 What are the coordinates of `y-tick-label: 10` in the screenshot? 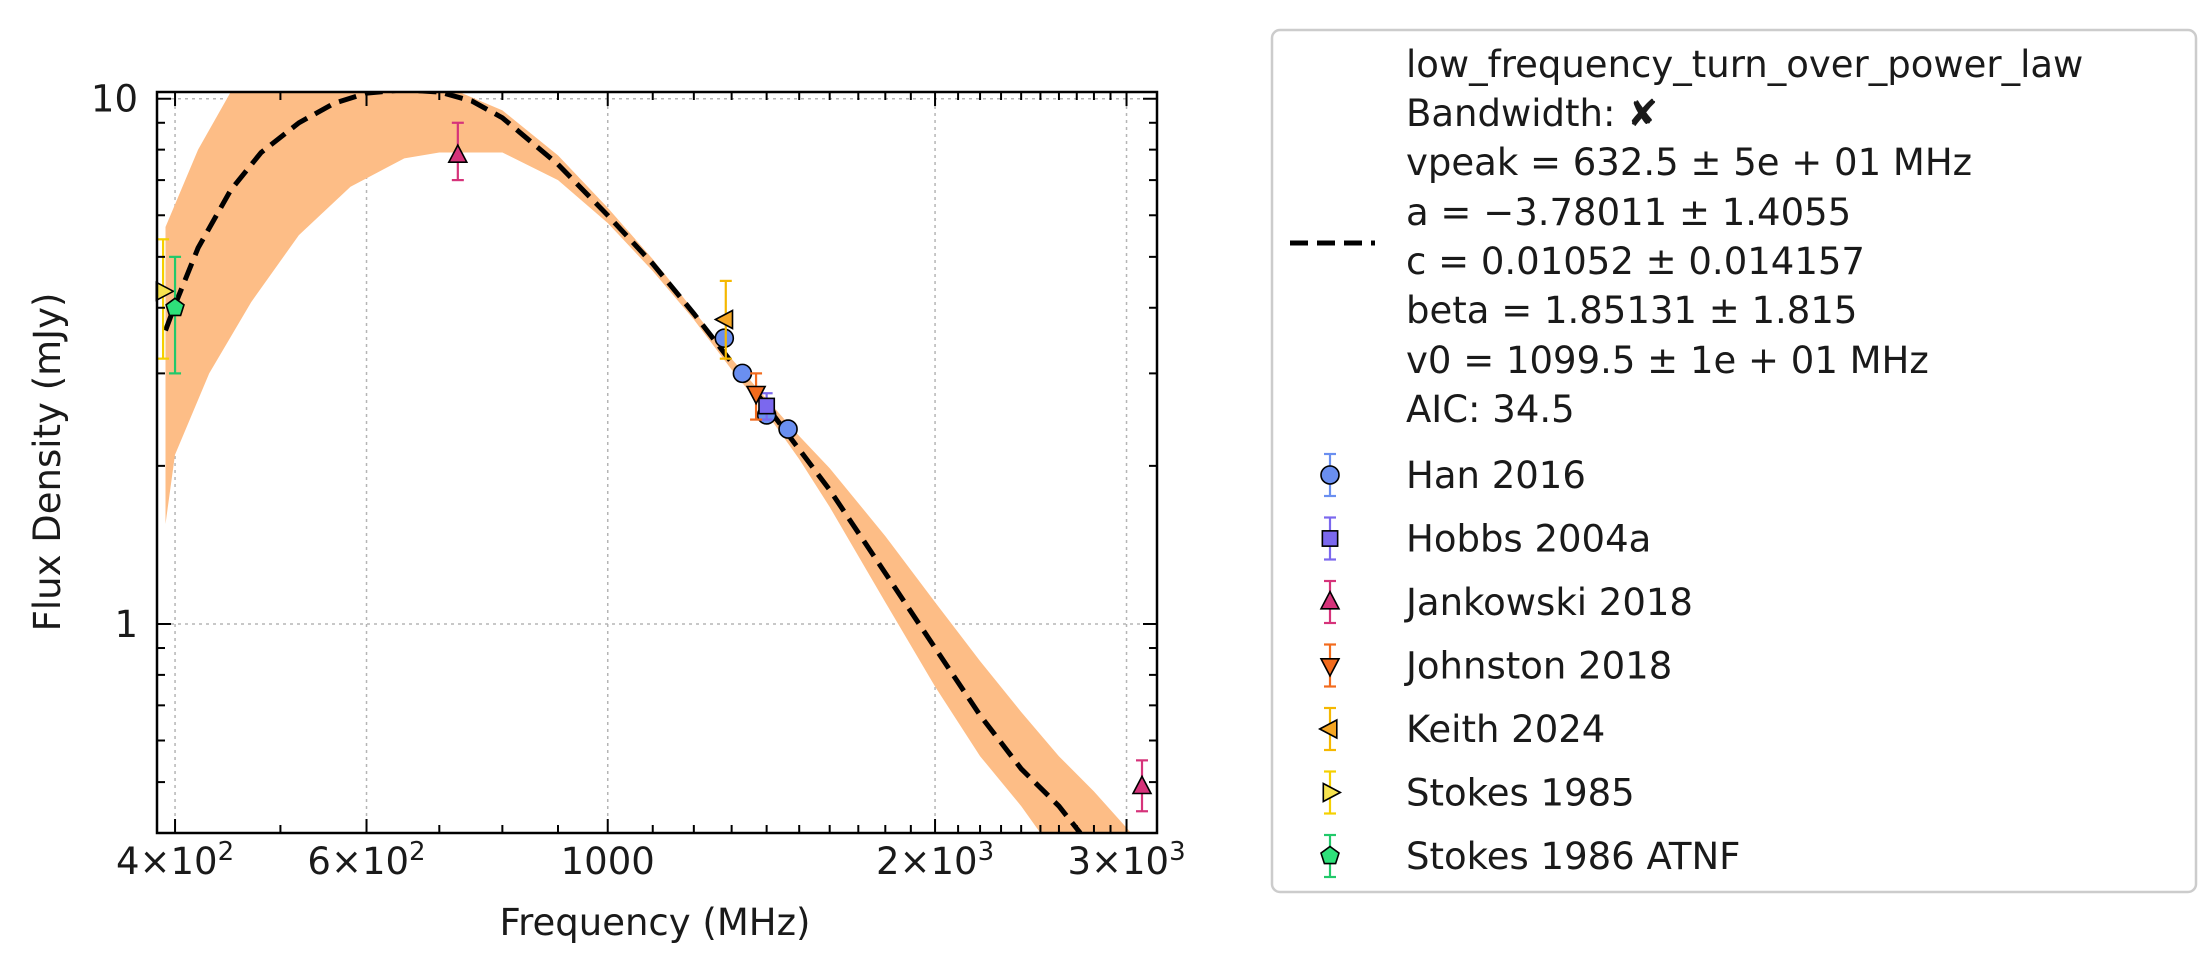 It's located at (114, 99).